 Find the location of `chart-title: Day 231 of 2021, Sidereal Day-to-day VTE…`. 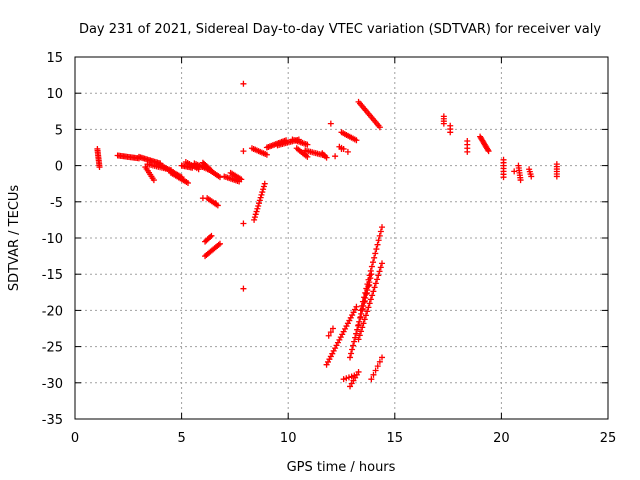

chart-title: Day 231 of 2021, Sidereal Day-to-day VTE… is located at coordinates (340, 29).